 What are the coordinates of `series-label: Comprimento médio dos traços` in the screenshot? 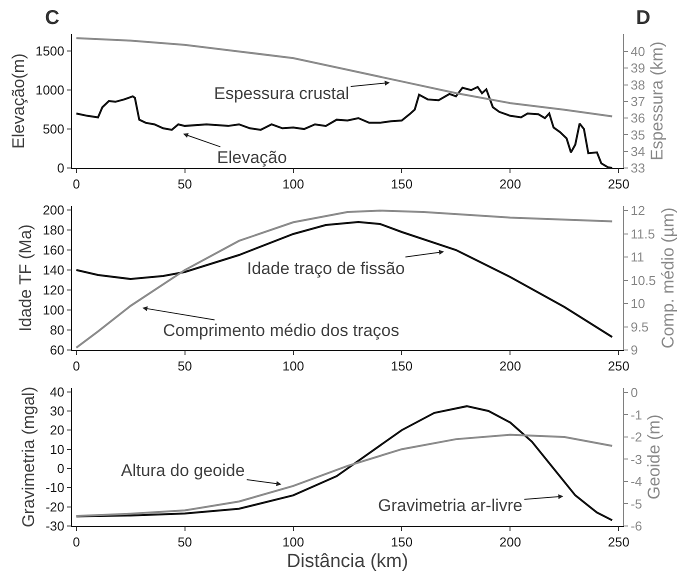 It's located at (281, 330).